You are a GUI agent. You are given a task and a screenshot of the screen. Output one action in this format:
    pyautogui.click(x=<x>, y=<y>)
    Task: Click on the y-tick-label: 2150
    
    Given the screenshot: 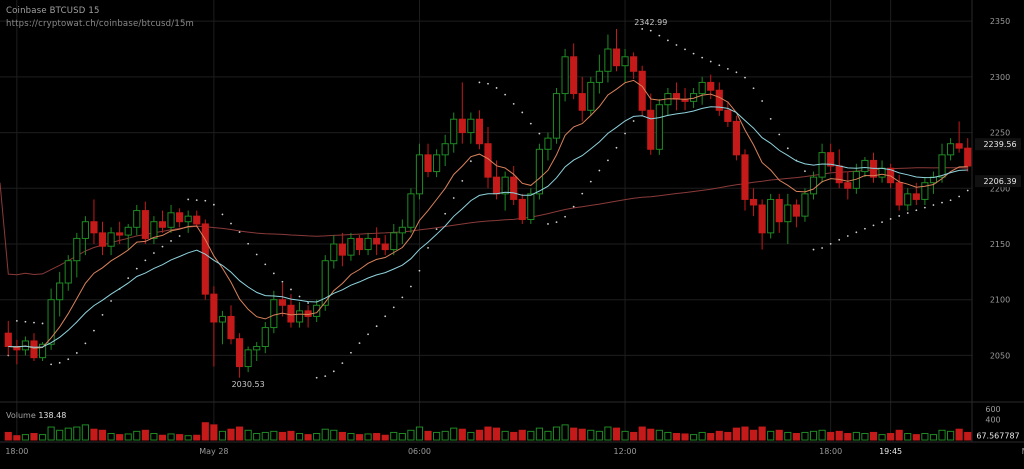 What is the action you would take?
    pyautogui.click(x=1000, y=244)
    